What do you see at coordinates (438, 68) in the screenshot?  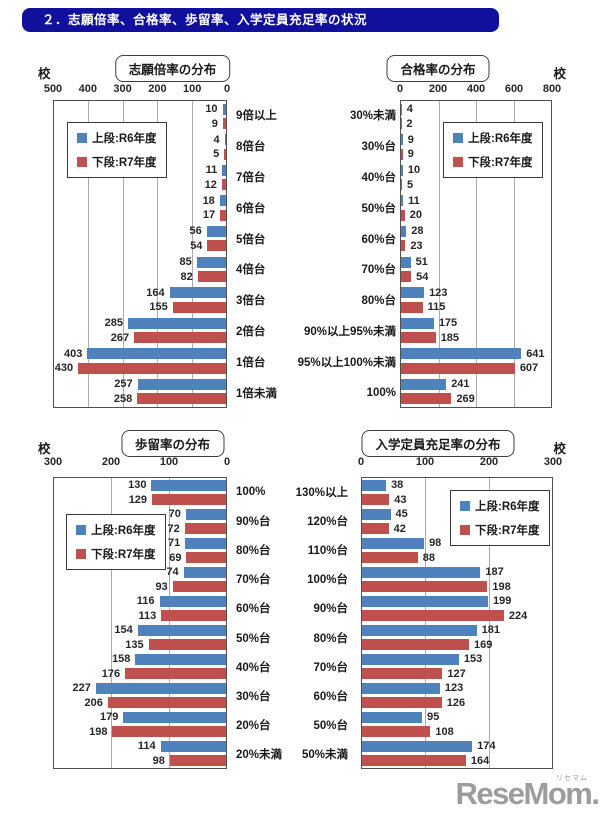 I see `chart-title: 合格率の分布` at bounding box center [438, 68].